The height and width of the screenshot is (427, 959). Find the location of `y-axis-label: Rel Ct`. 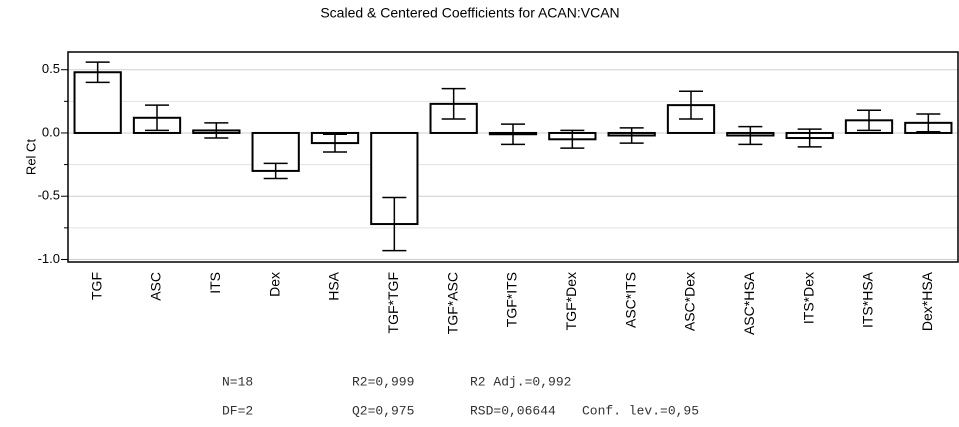

y-axis-label: Rel Ct is located at coordinates (30, 157).